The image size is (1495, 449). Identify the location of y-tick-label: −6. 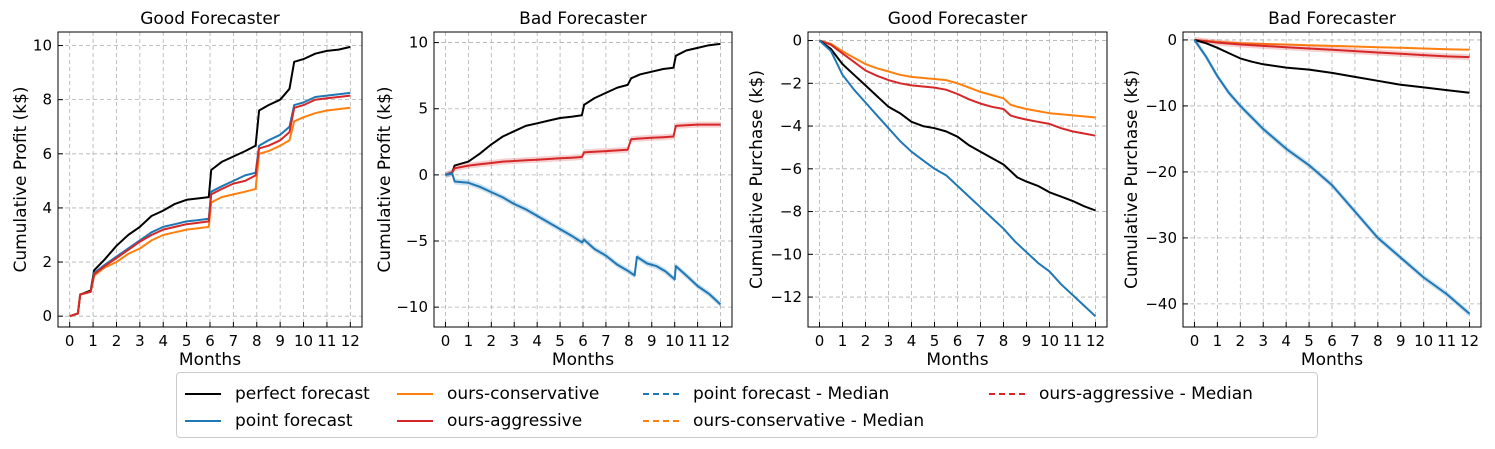
(791, 169).